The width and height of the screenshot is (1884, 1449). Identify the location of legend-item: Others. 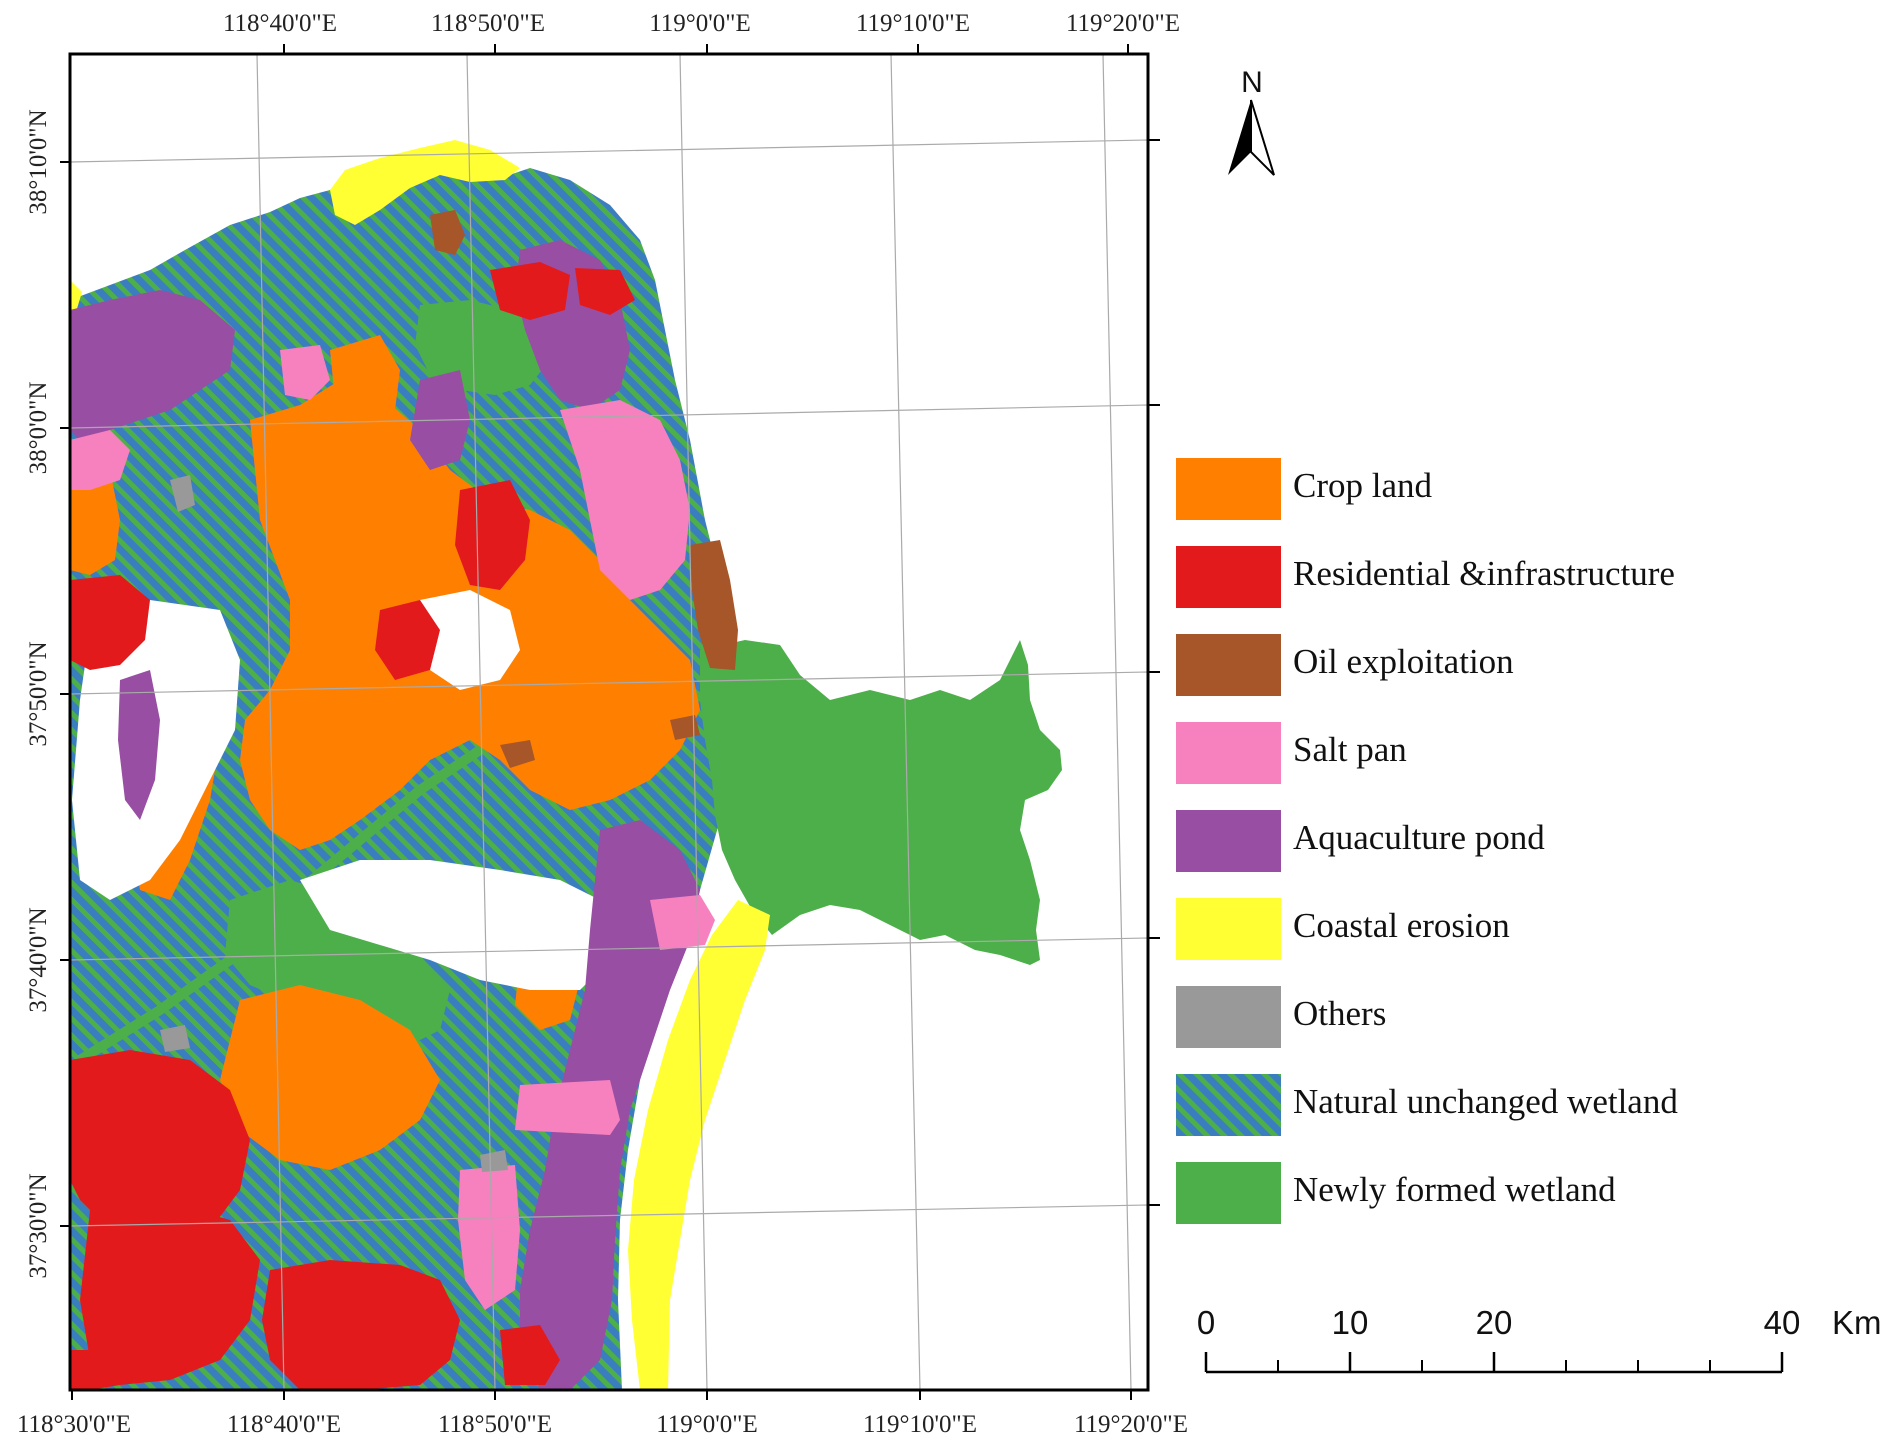
(1281, 1017).